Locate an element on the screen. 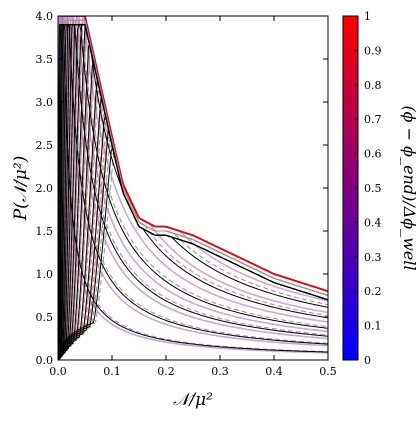 This screenshot has height=422, width=418. colorbar-tick-label: 0.8 is located at coordinates (373, 85).